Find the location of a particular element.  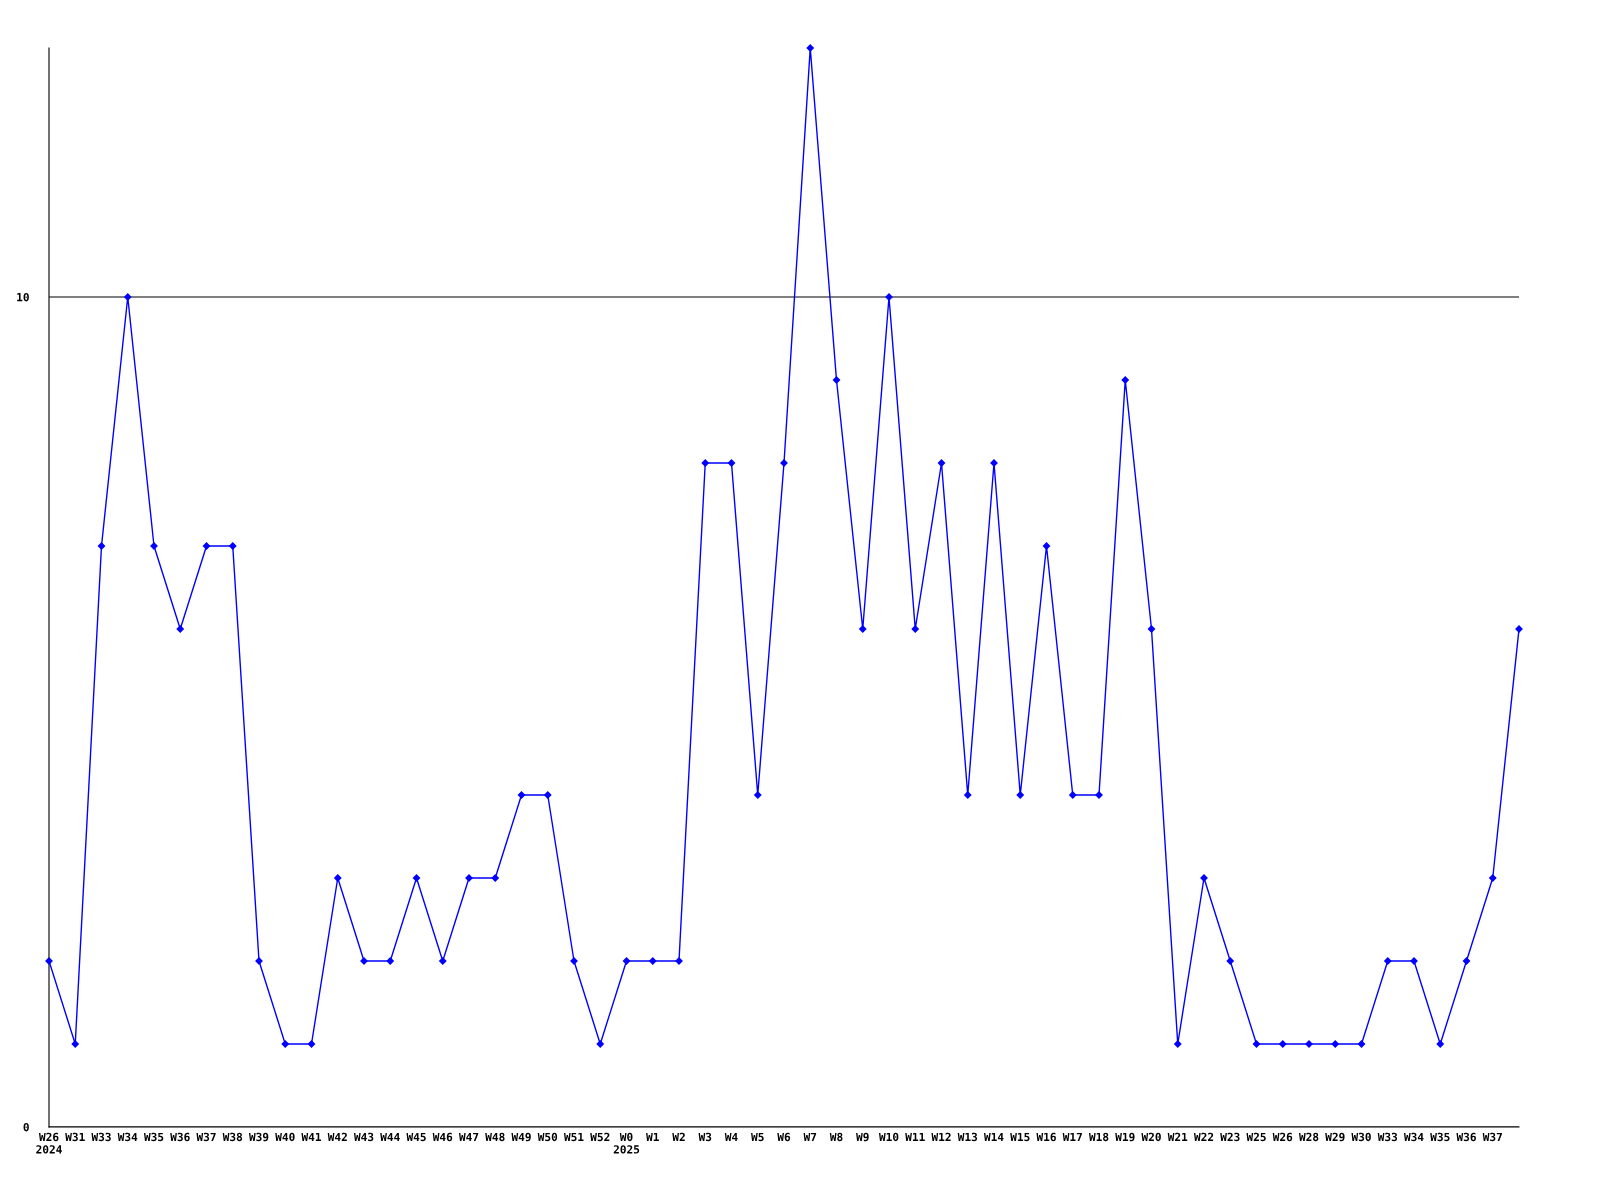

y-tick-label: 10 is located at coordinates (23, 297).